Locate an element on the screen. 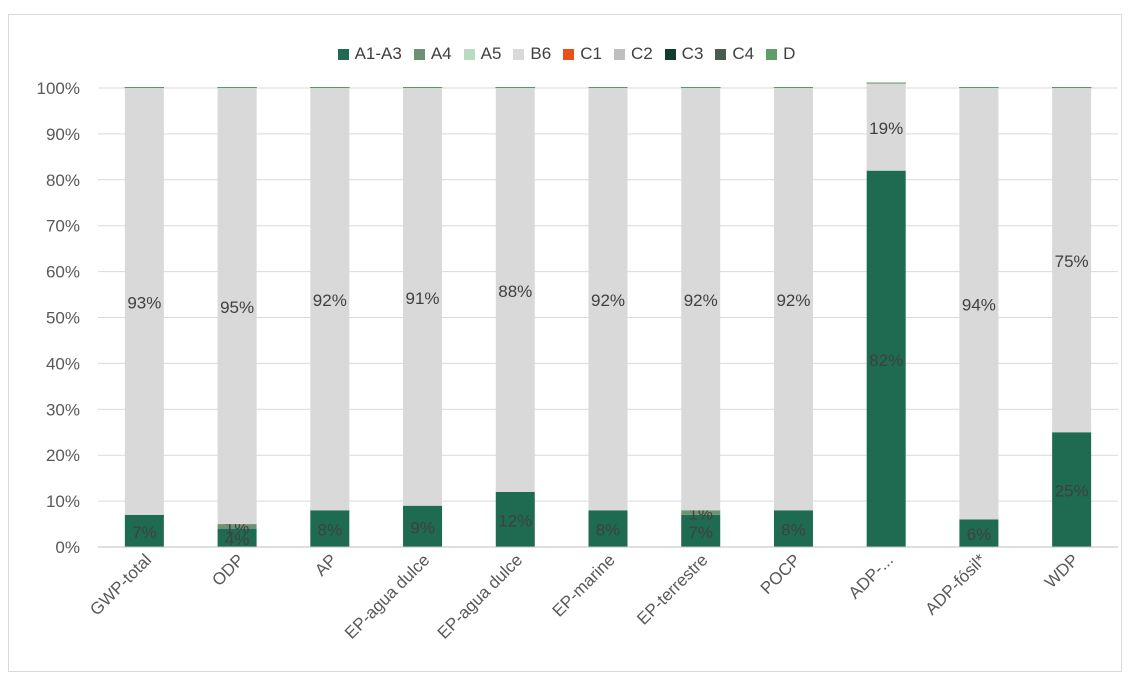 Image resolution: width=1133 pixels, height=679 pixels. legend-label: B6 is located at coordinates (541, 53).